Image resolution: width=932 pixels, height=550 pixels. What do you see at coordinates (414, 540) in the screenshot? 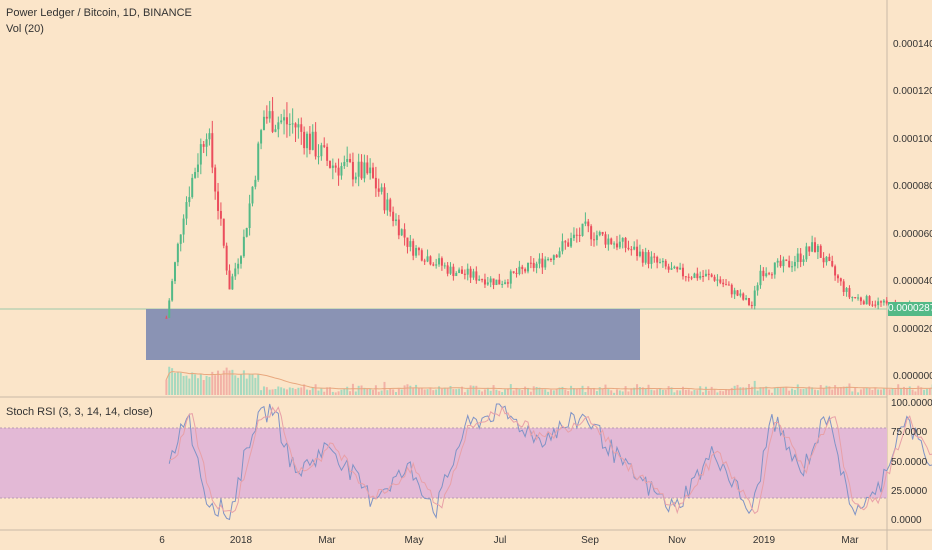
I see `time-tick-label: May` at bounding box center [414, 540].